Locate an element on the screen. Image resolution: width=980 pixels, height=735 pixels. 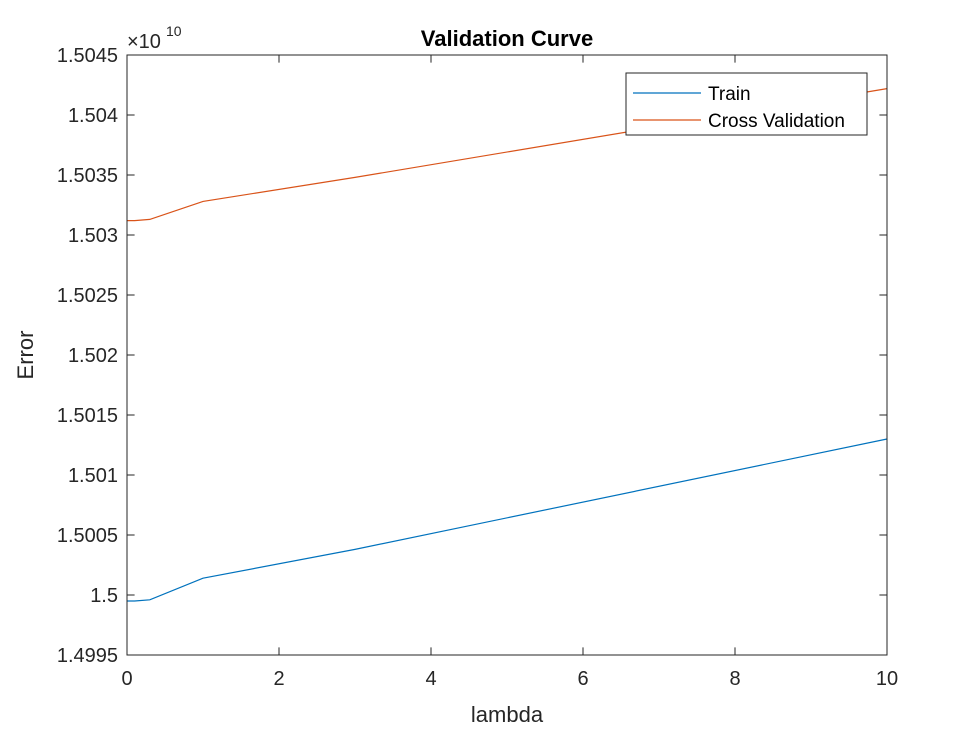
y-tick-label: 1.5045 is located at coordinates (87, 56).